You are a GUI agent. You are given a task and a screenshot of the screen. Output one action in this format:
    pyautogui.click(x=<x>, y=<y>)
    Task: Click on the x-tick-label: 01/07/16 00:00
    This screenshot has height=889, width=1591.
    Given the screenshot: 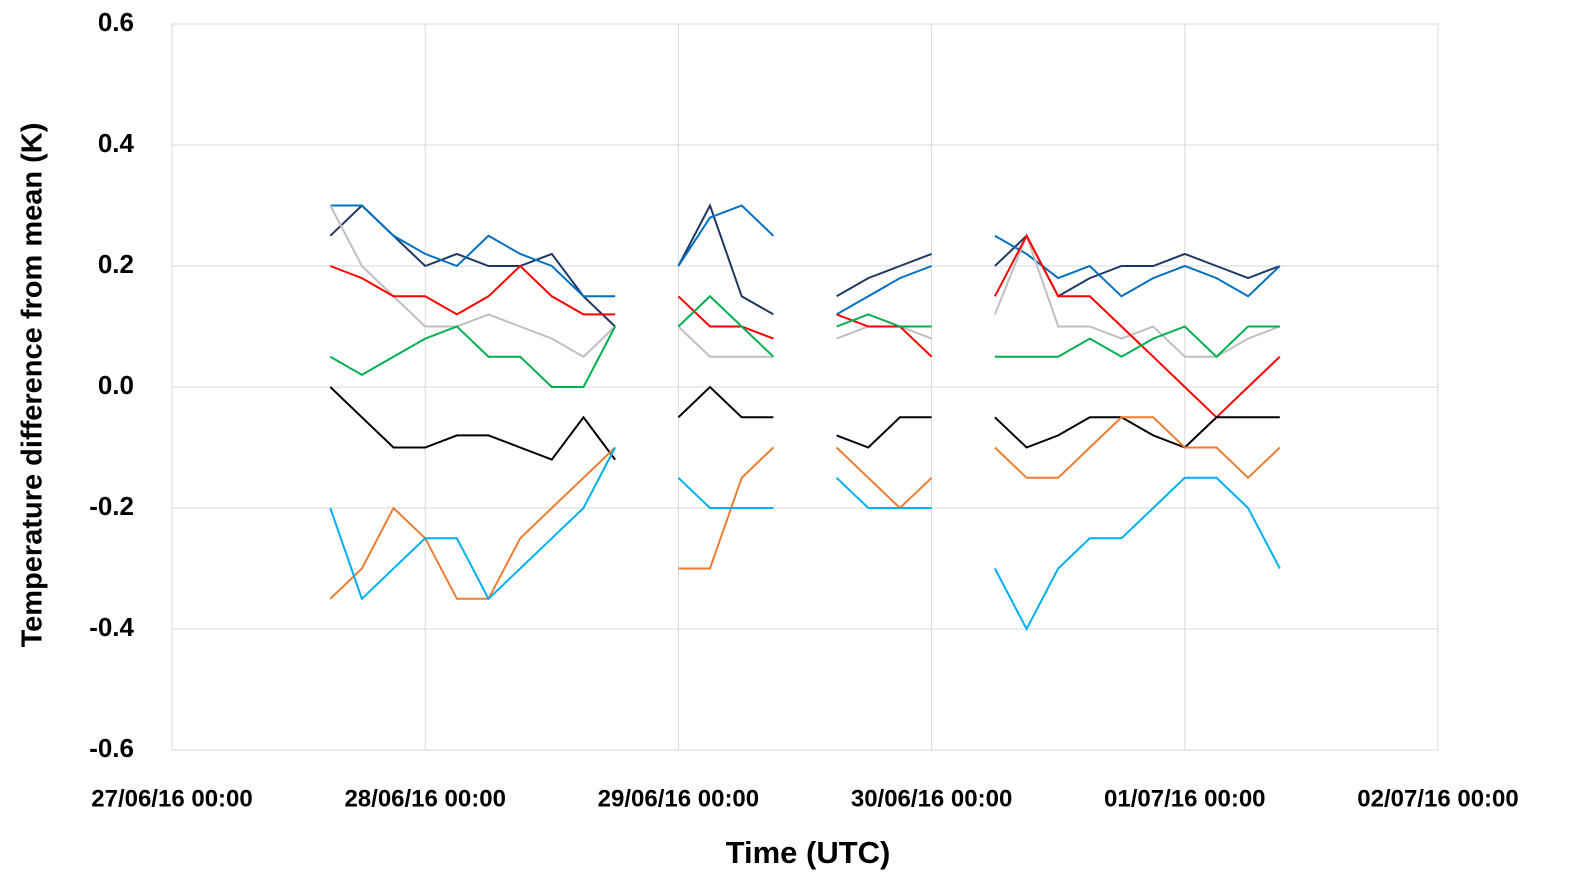 What is the action you would take?
    pyautogui.click(x=1184, y=798)
    